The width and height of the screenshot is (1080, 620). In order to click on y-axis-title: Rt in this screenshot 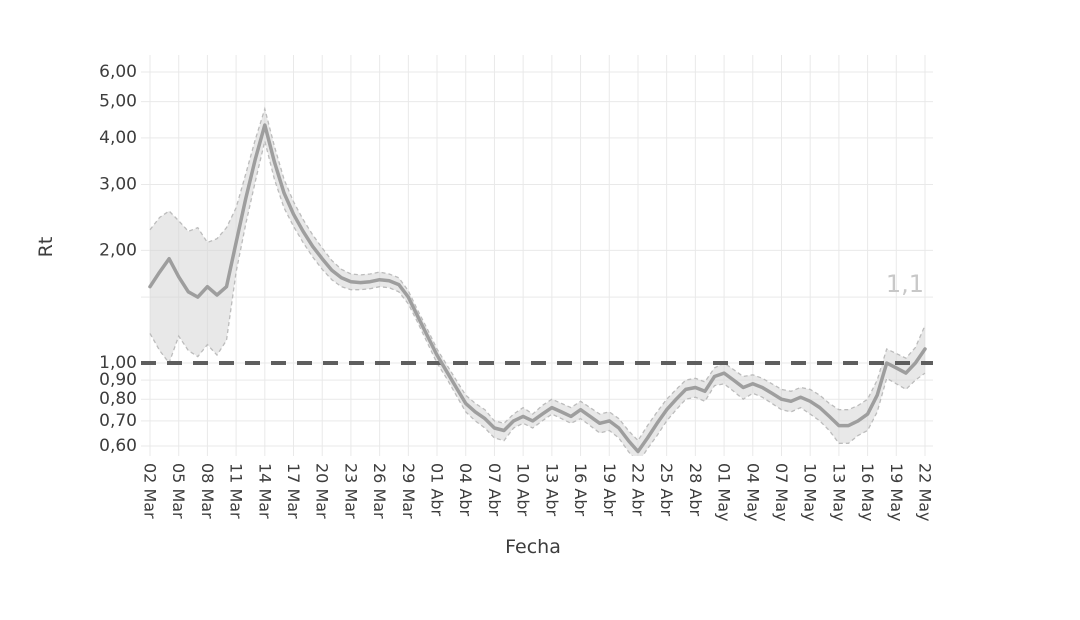, I will do `click(46, 247)`.